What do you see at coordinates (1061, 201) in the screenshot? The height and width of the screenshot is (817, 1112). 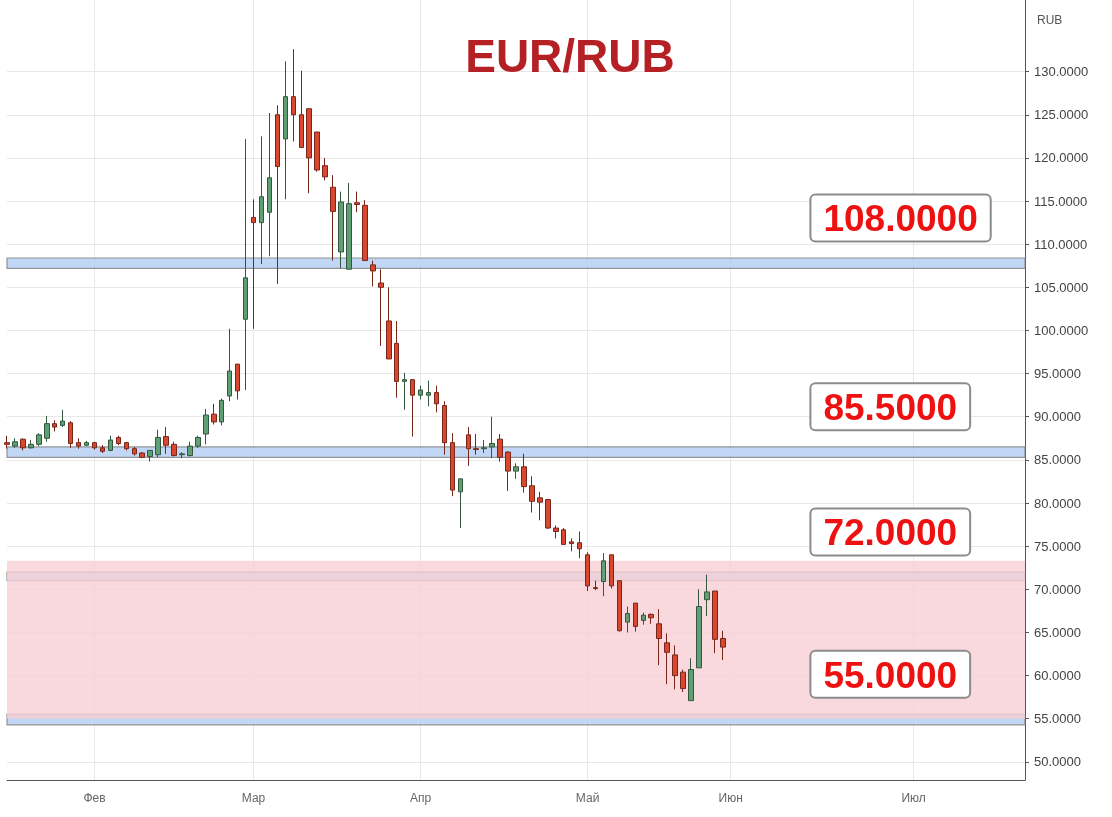 I see `y-tick-label: 115.0000` at bounding box center [1061, 201].